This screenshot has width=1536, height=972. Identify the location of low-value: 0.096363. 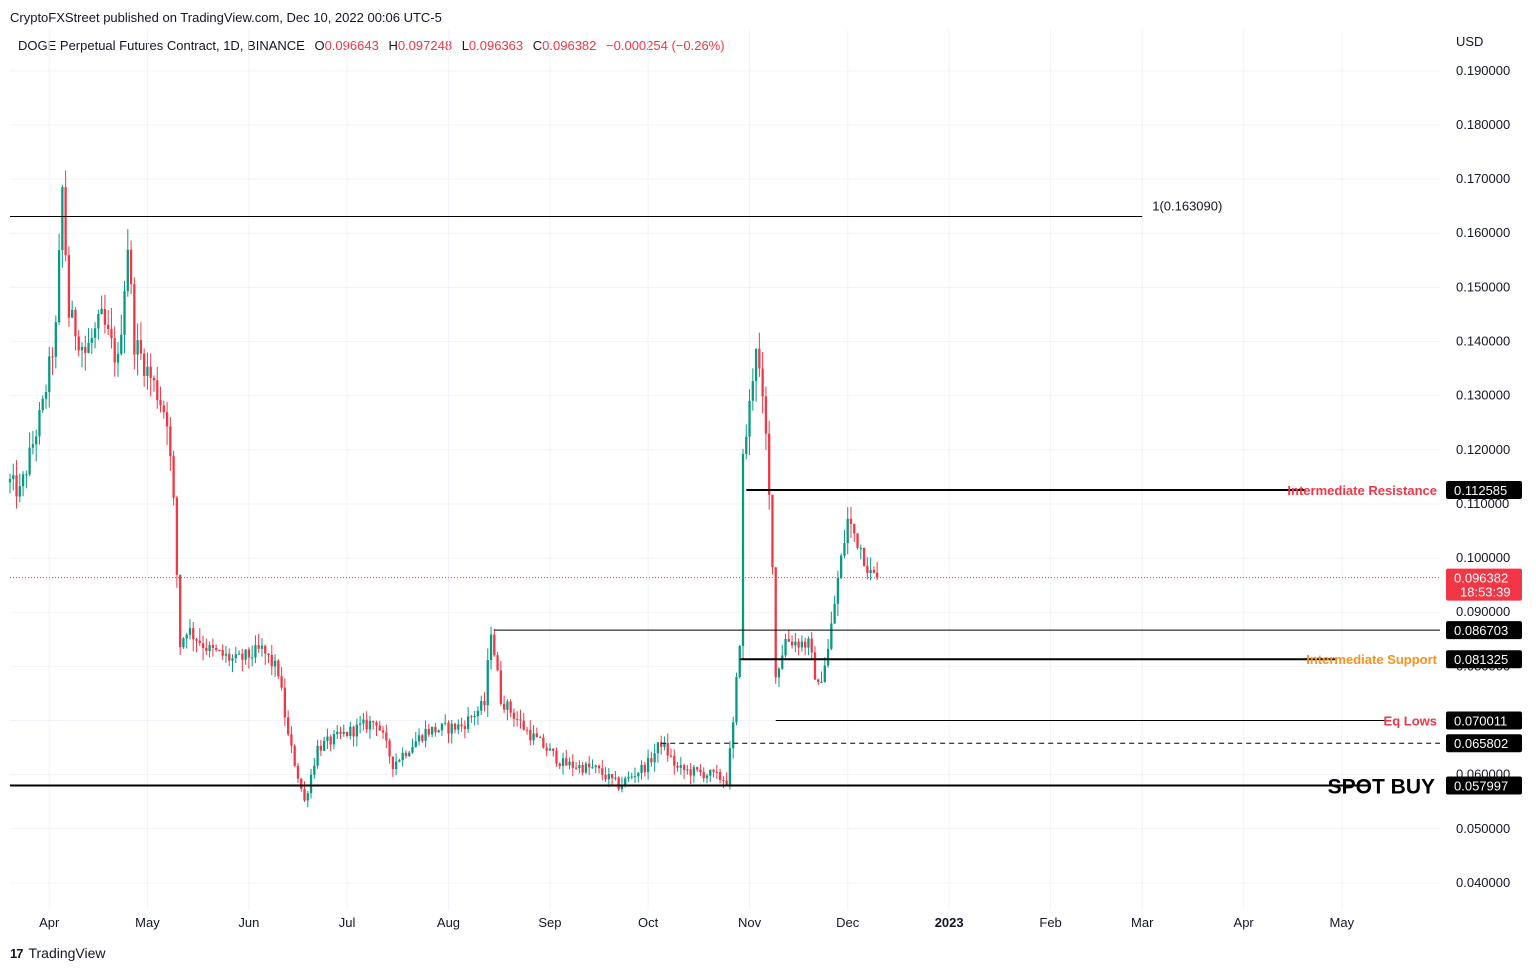
(496, 45).